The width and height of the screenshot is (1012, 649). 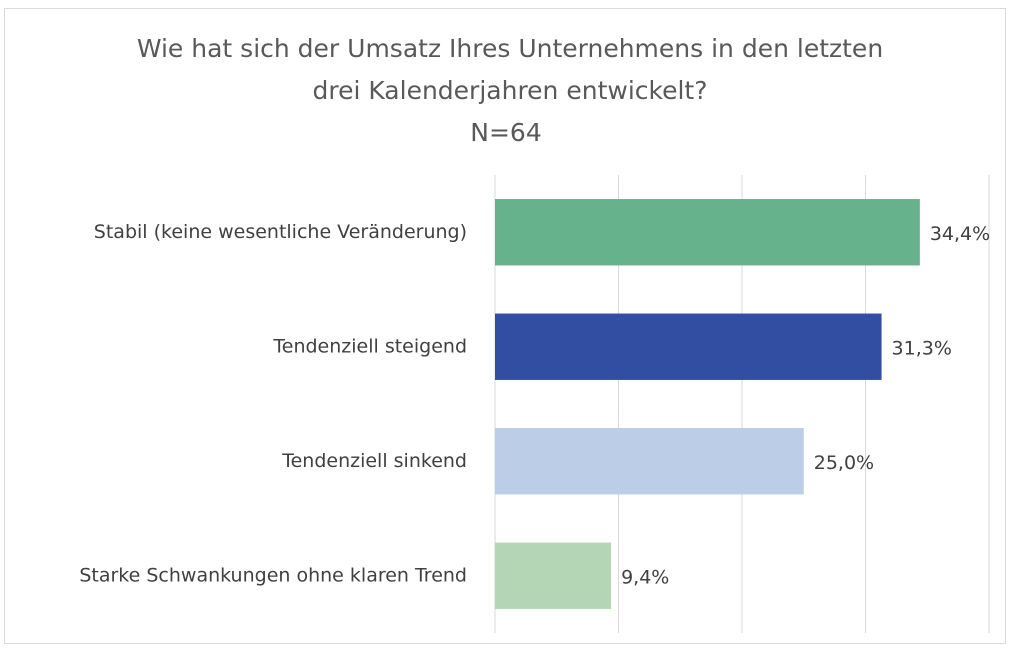 I want to click on category-label: Stabil (keine wesentliche Veränderung), so click(x=280, y=232).